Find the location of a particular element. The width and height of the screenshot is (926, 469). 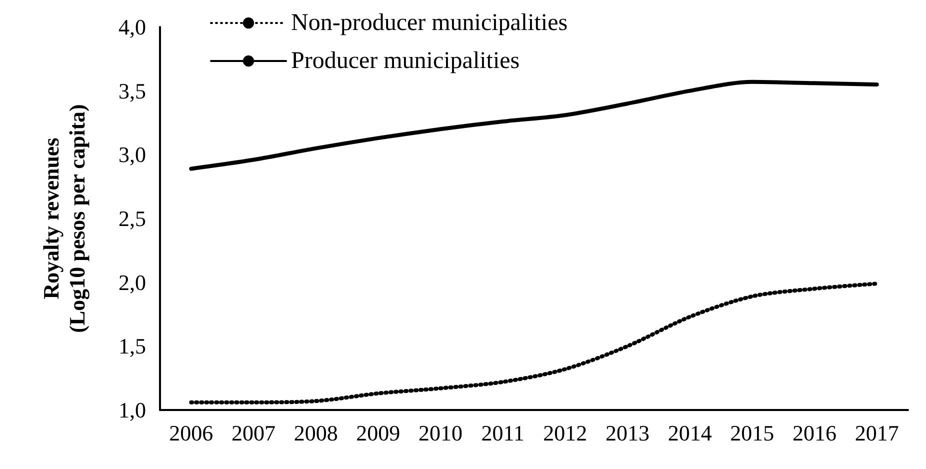

y-tick-label: 2,5 is located at coordinates (132, 218).